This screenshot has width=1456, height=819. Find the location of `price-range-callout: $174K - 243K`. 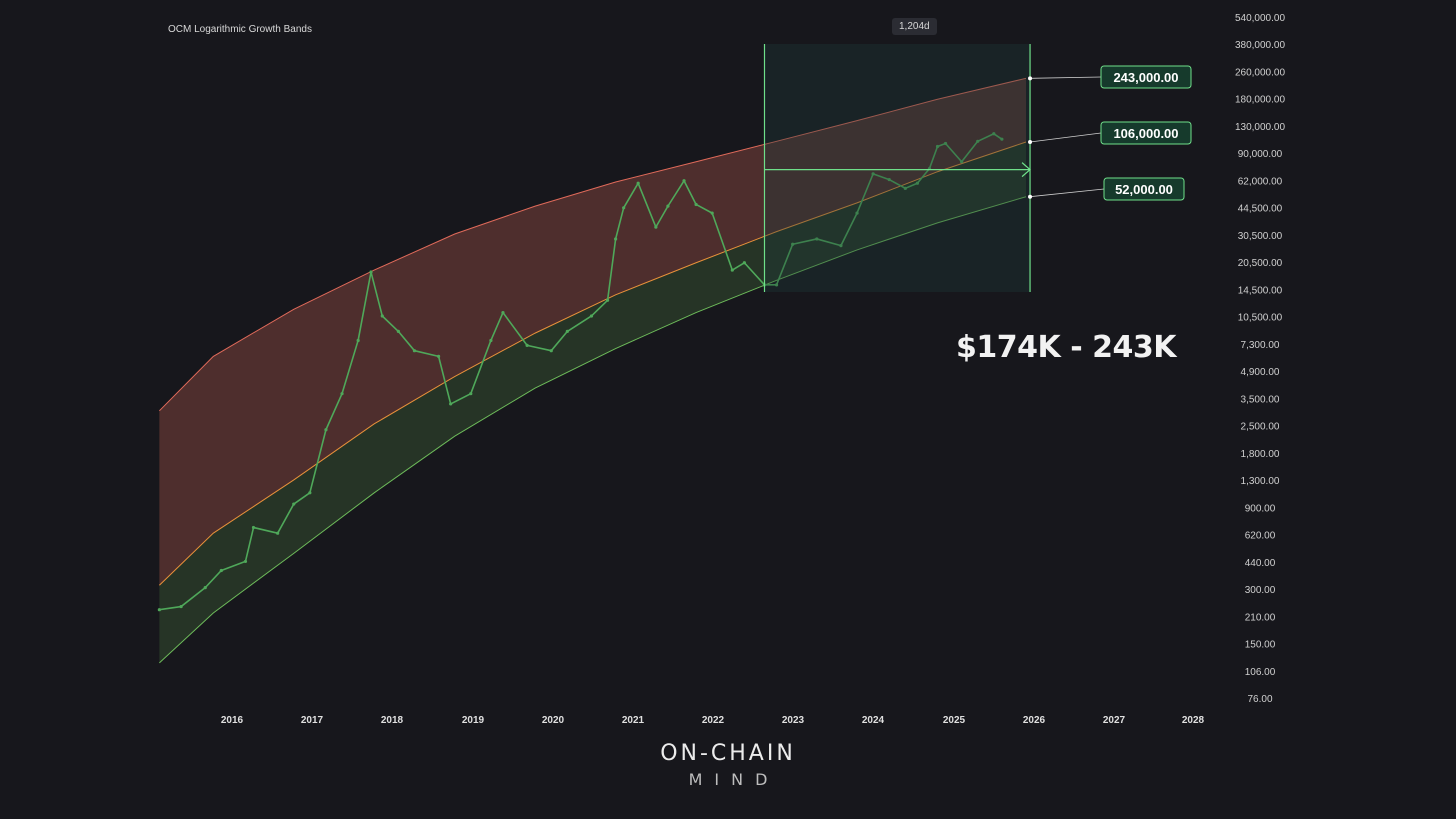

price-range-callout: $174K - 243K is located at coordinates (1066, 347).